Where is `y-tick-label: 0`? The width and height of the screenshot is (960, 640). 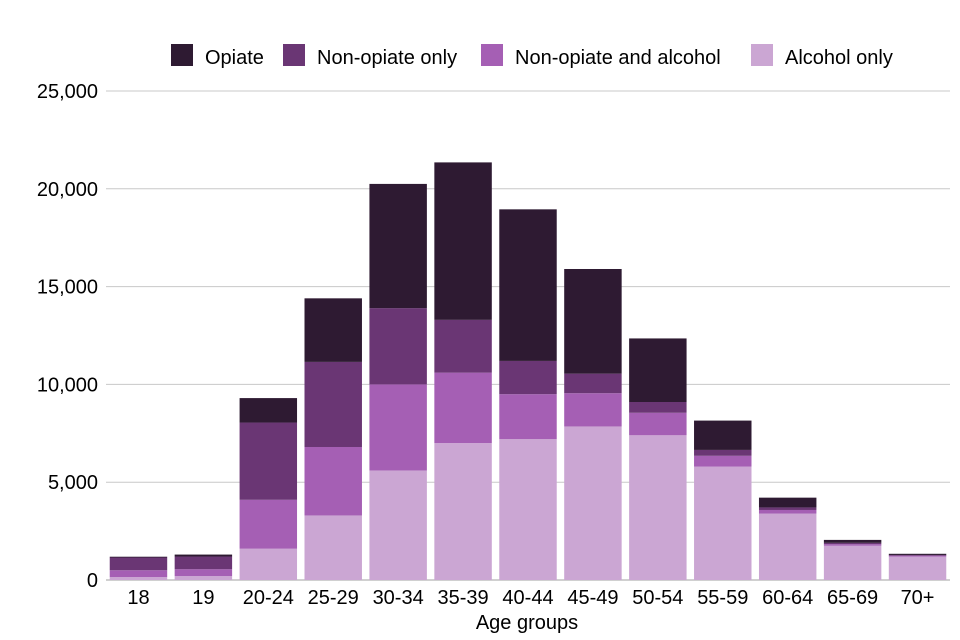
y-tick-label: 0 is located at coordinates (92, 581).